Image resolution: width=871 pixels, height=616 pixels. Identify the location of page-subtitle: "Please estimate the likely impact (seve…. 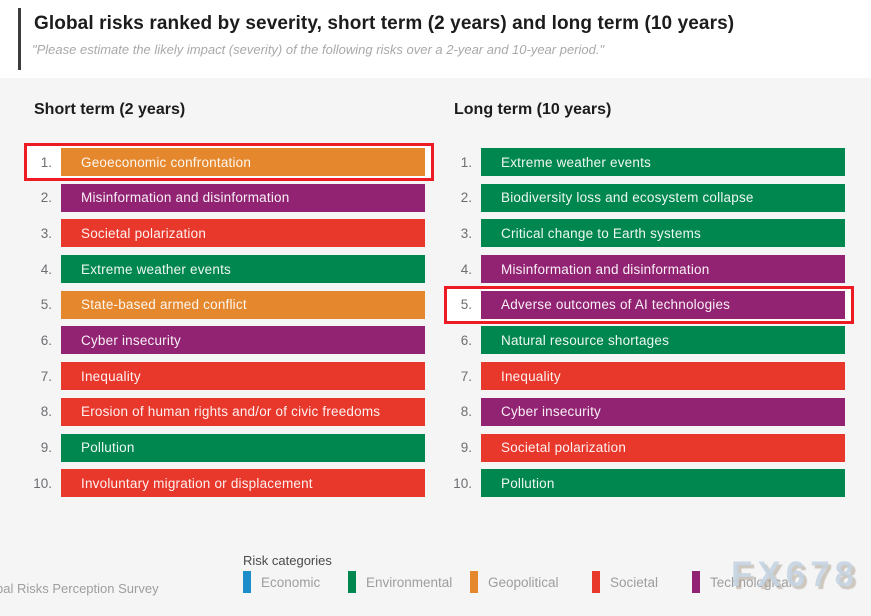
(318, 49).